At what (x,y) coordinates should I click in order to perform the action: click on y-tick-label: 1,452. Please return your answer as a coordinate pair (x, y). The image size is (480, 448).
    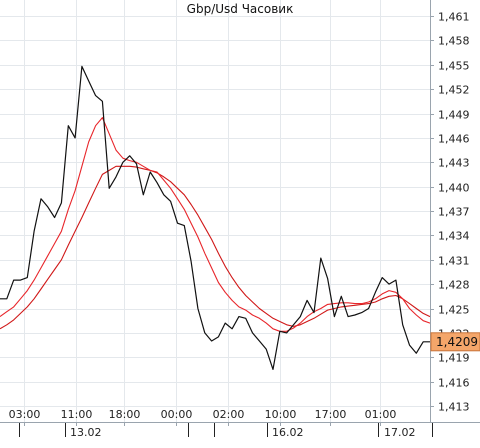
    Looking at the image, I should click on (454, 90).